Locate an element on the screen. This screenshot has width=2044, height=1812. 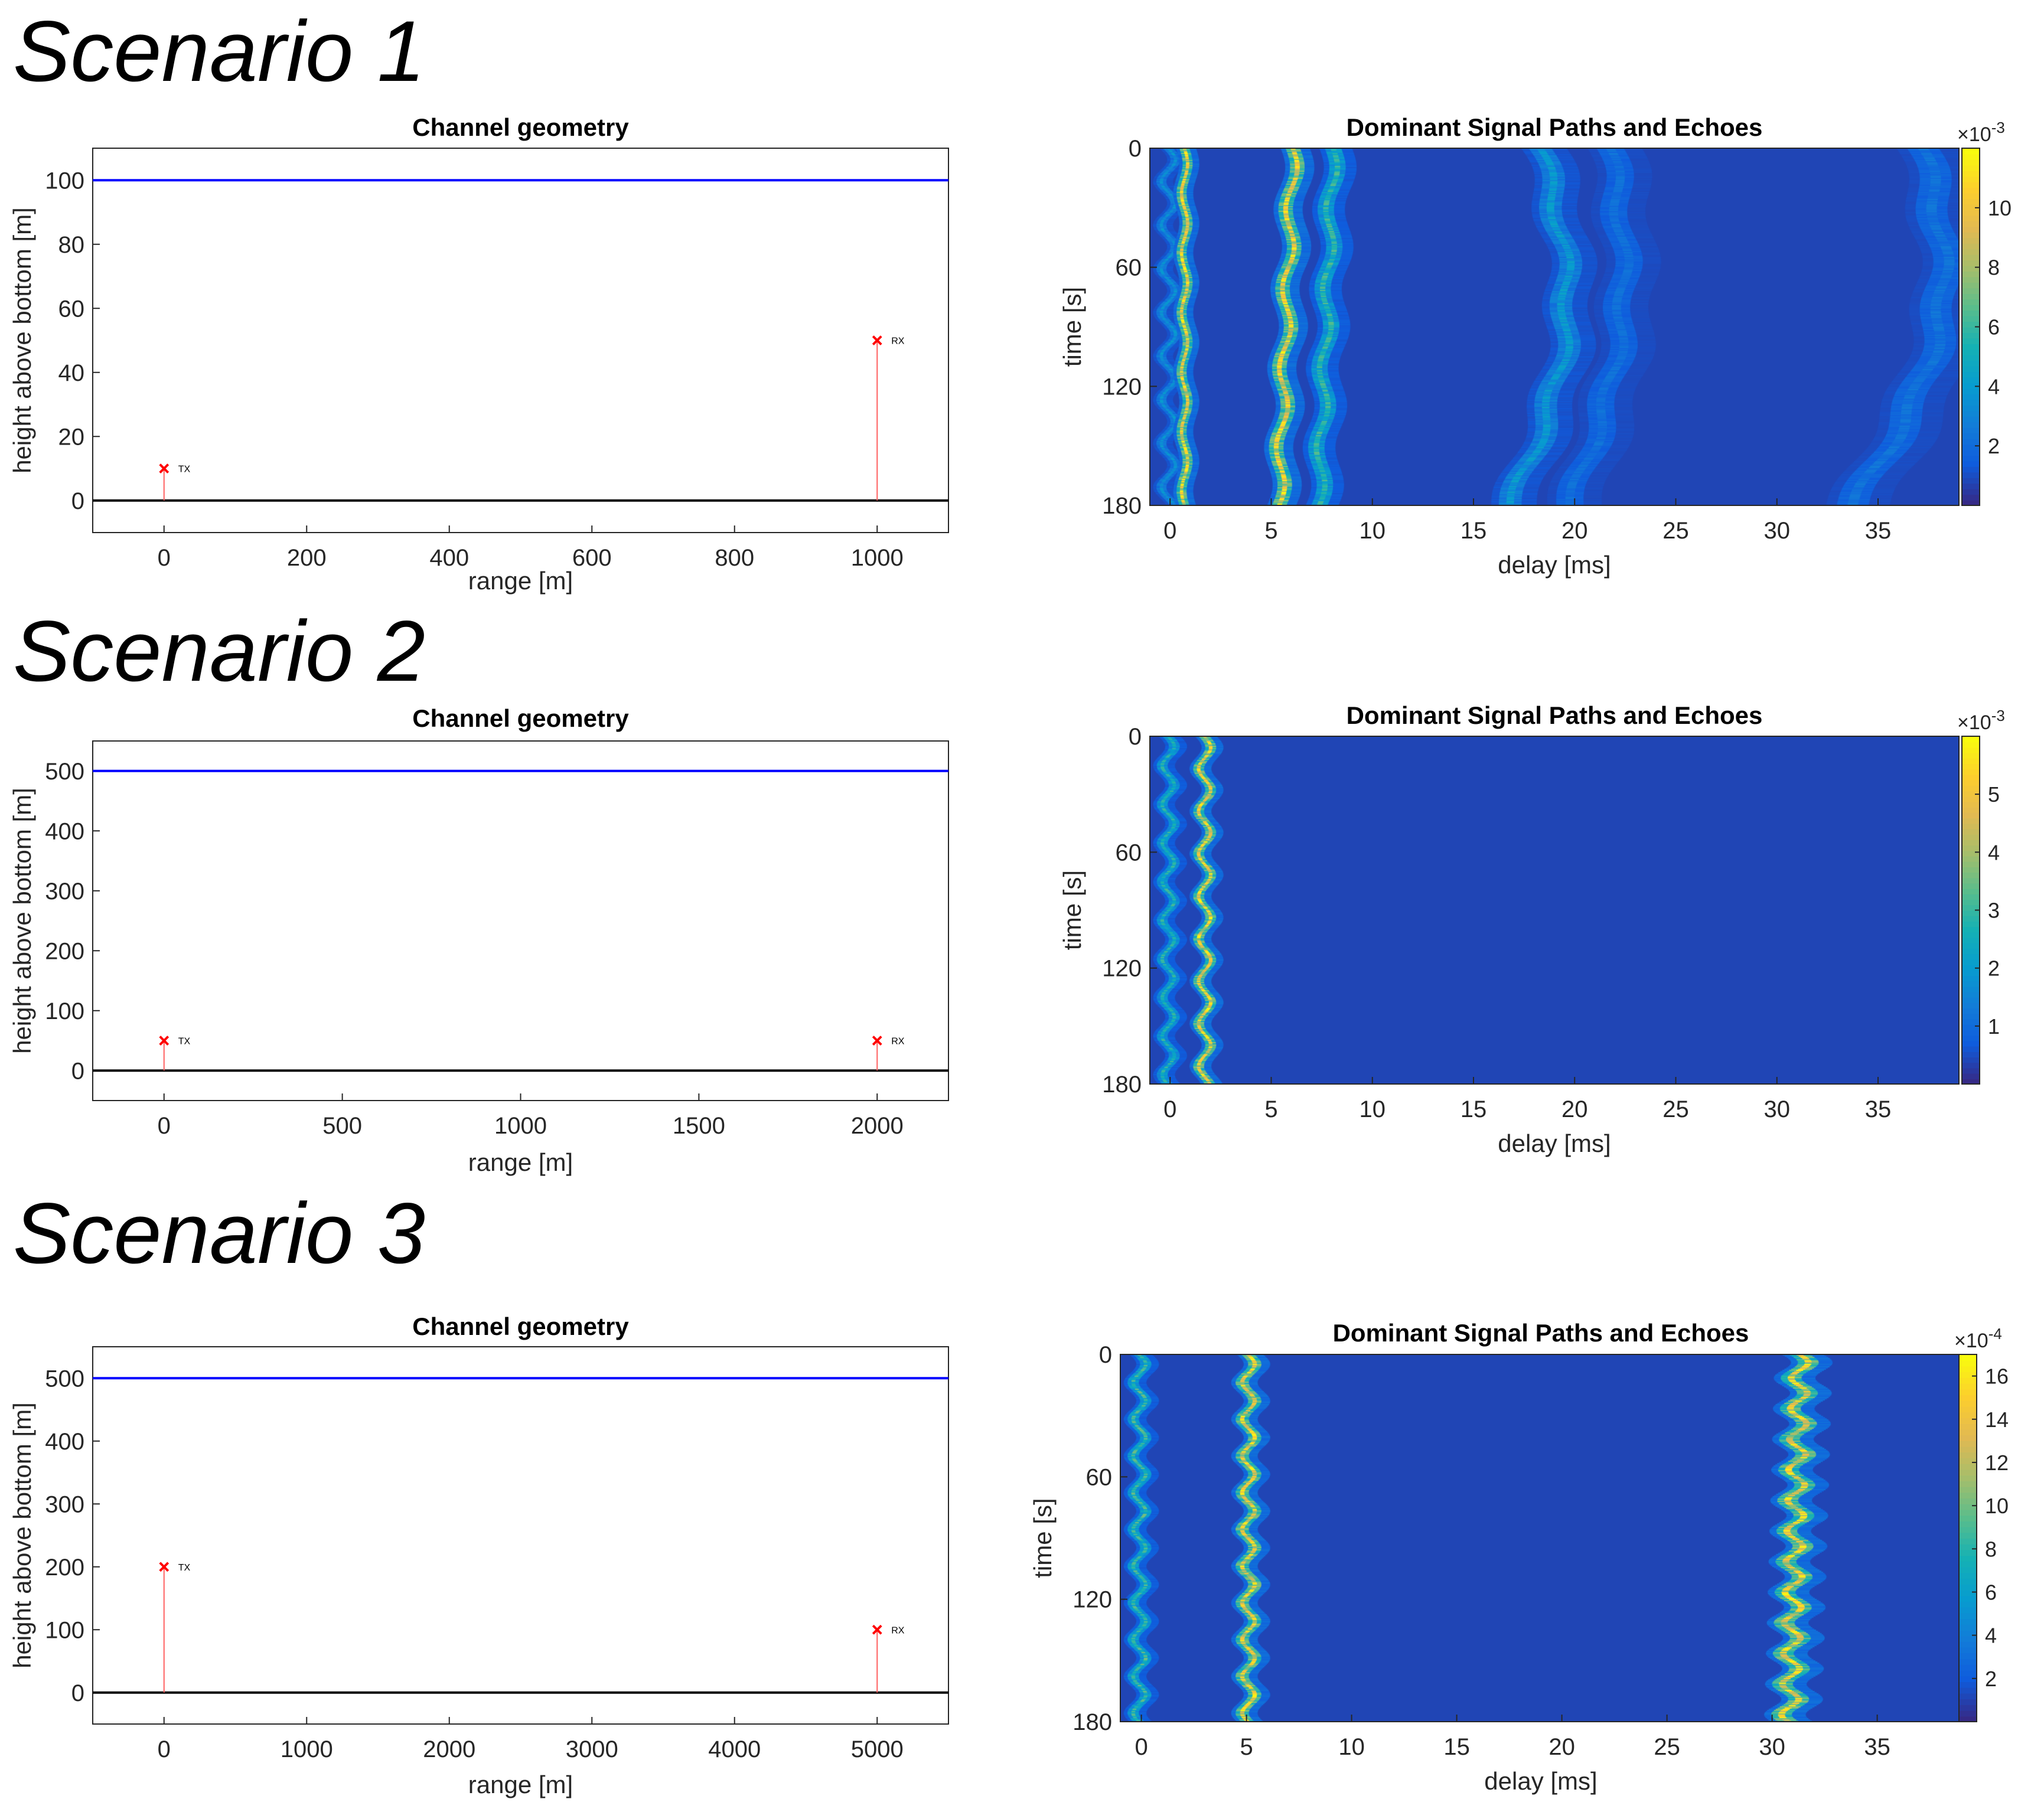
x-tick-label: 4000 is located at coordinates (734, 1749).